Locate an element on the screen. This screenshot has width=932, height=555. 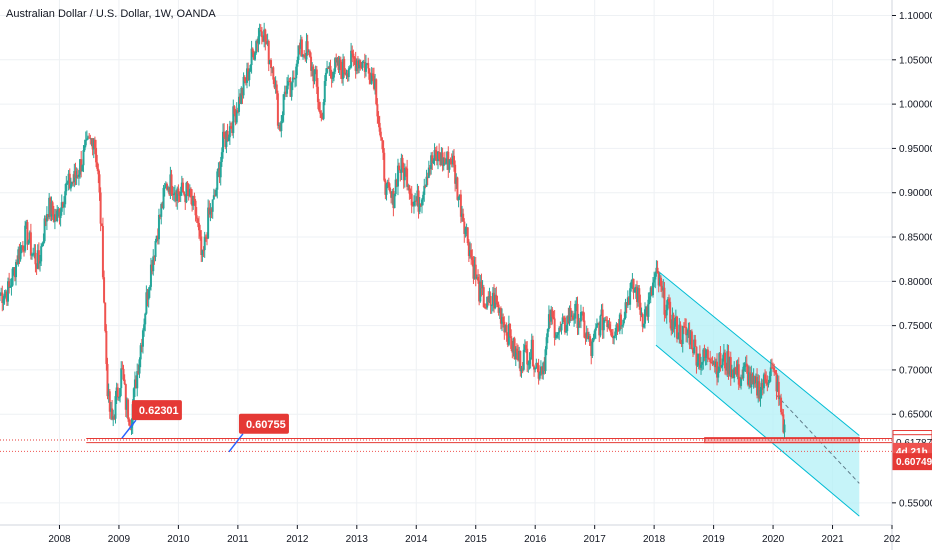
y-tick-label: 0.55000 is located at coordinates (915, 503).